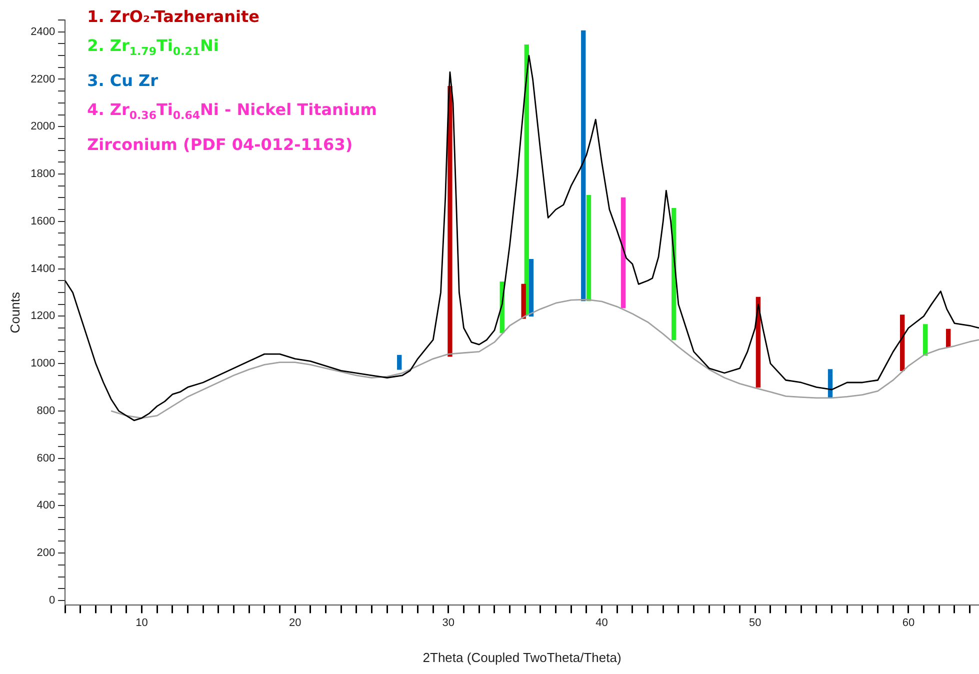  Describe the element at coordinates (755, 622) in the screenshot. I see `x-tick-label: 50` at that location.